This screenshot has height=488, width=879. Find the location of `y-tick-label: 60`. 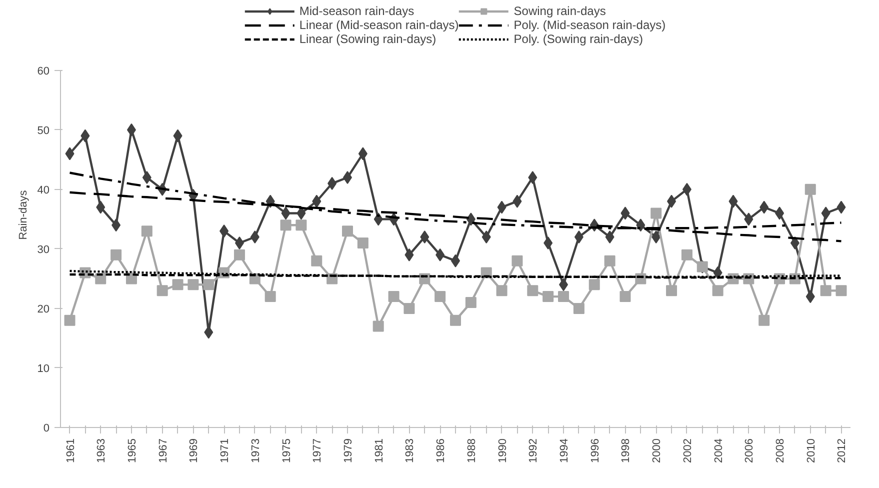

y-tick-label: 60 is located at coordinates (43, 71).